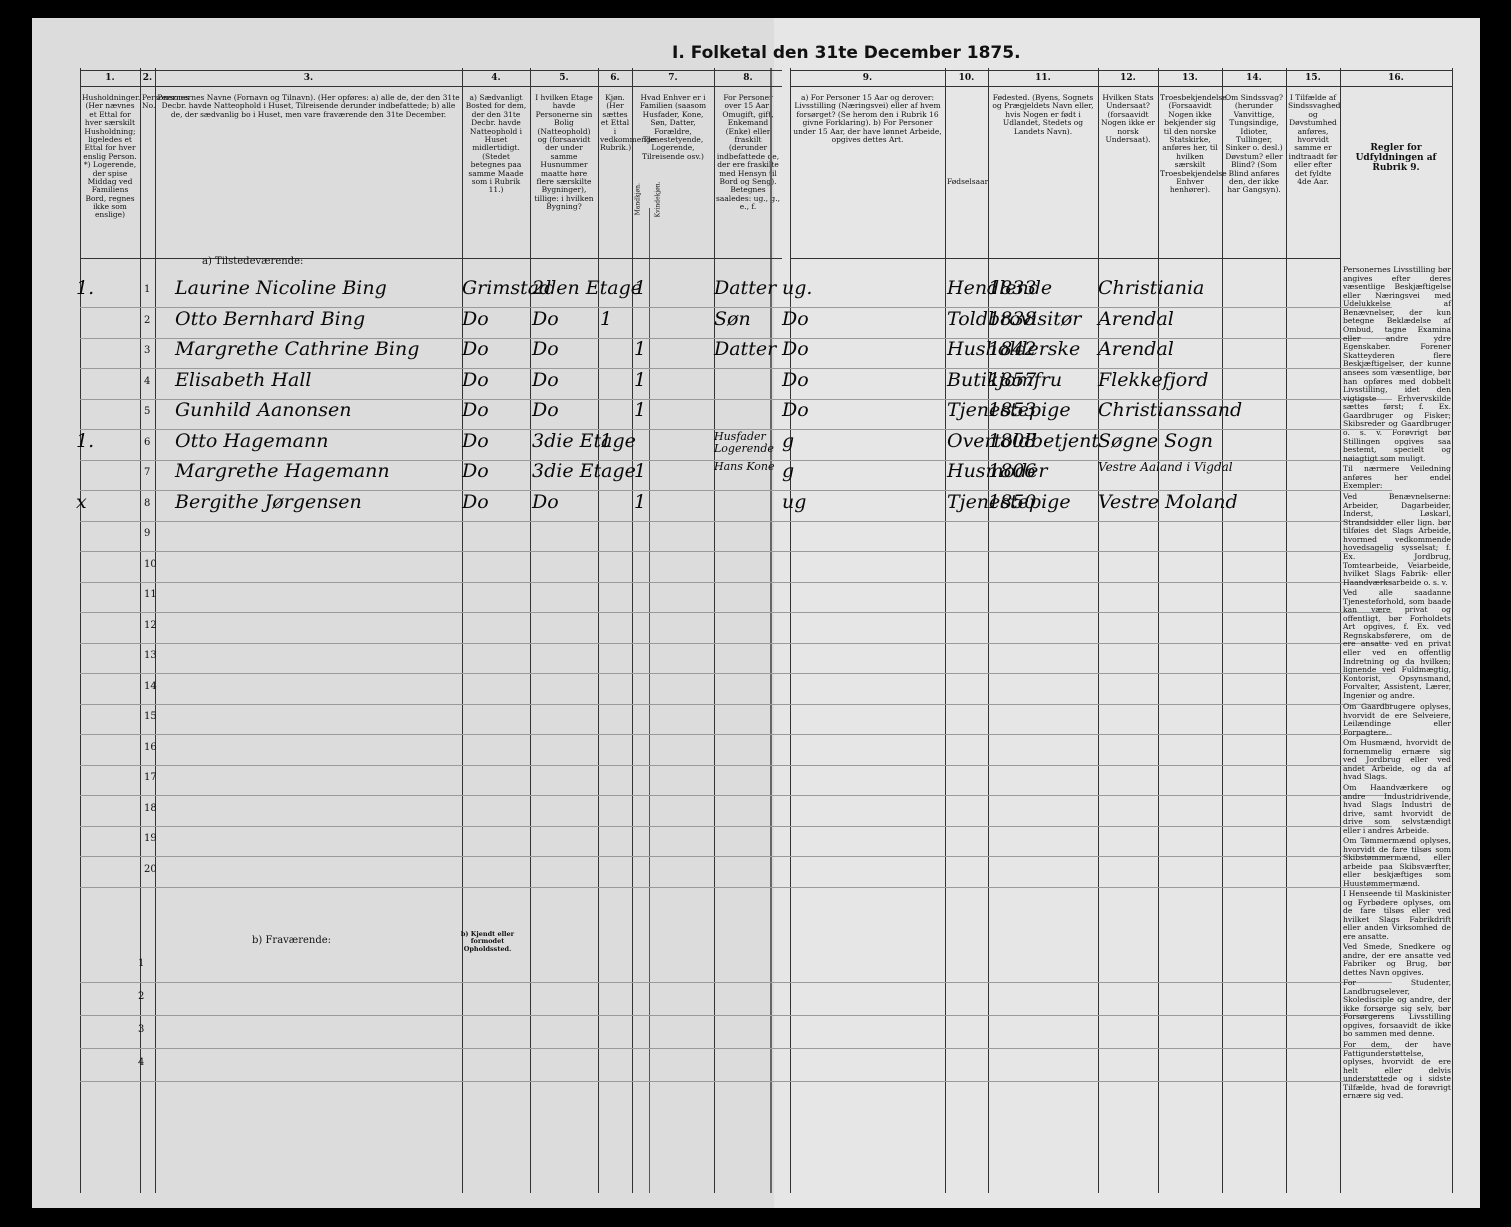 This screenshot has height=1227, width=1511. What do you see at coordinates (268, 501) in the screenshot?
I see `handwritten-name: Bergithe Jørgensen` at bounding box center [268, 501].